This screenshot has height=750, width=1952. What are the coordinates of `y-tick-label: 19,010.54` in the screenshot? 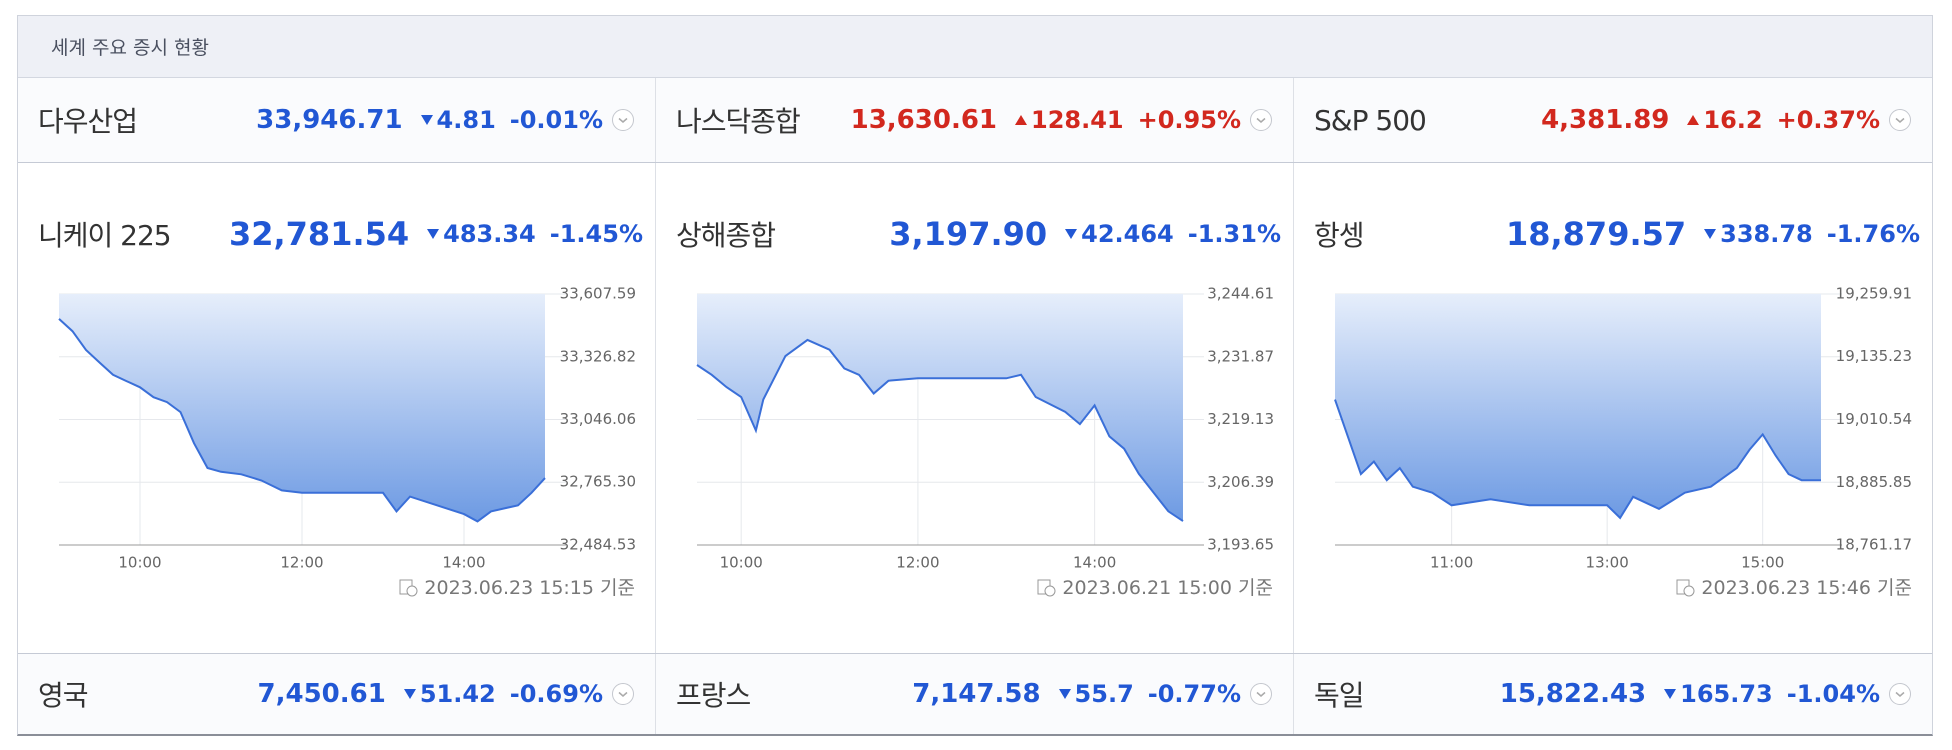 It's located at (1874, 419).